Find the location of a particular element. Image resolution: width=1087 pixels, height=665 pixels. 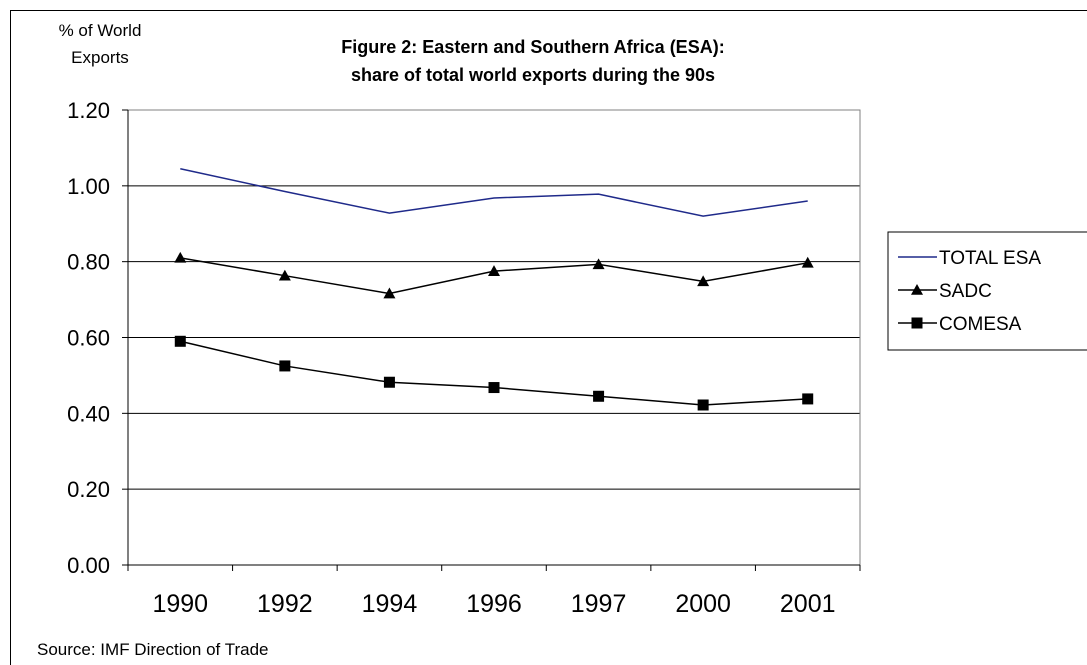

legend-label-comesa: COMESA is located at coordinates (980, 324).